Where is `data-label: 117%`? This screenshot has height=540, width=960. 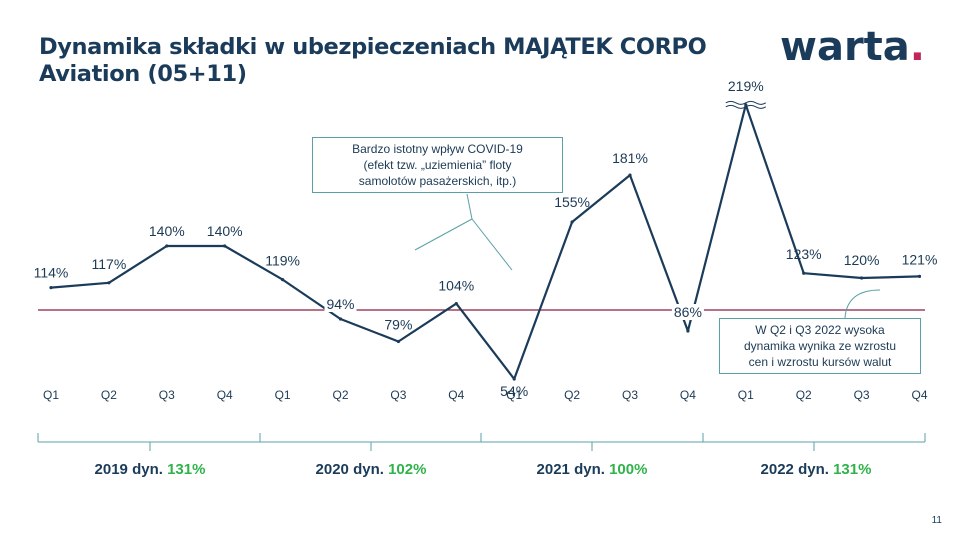
data-label: 117% is located at coordinates (109, 264).